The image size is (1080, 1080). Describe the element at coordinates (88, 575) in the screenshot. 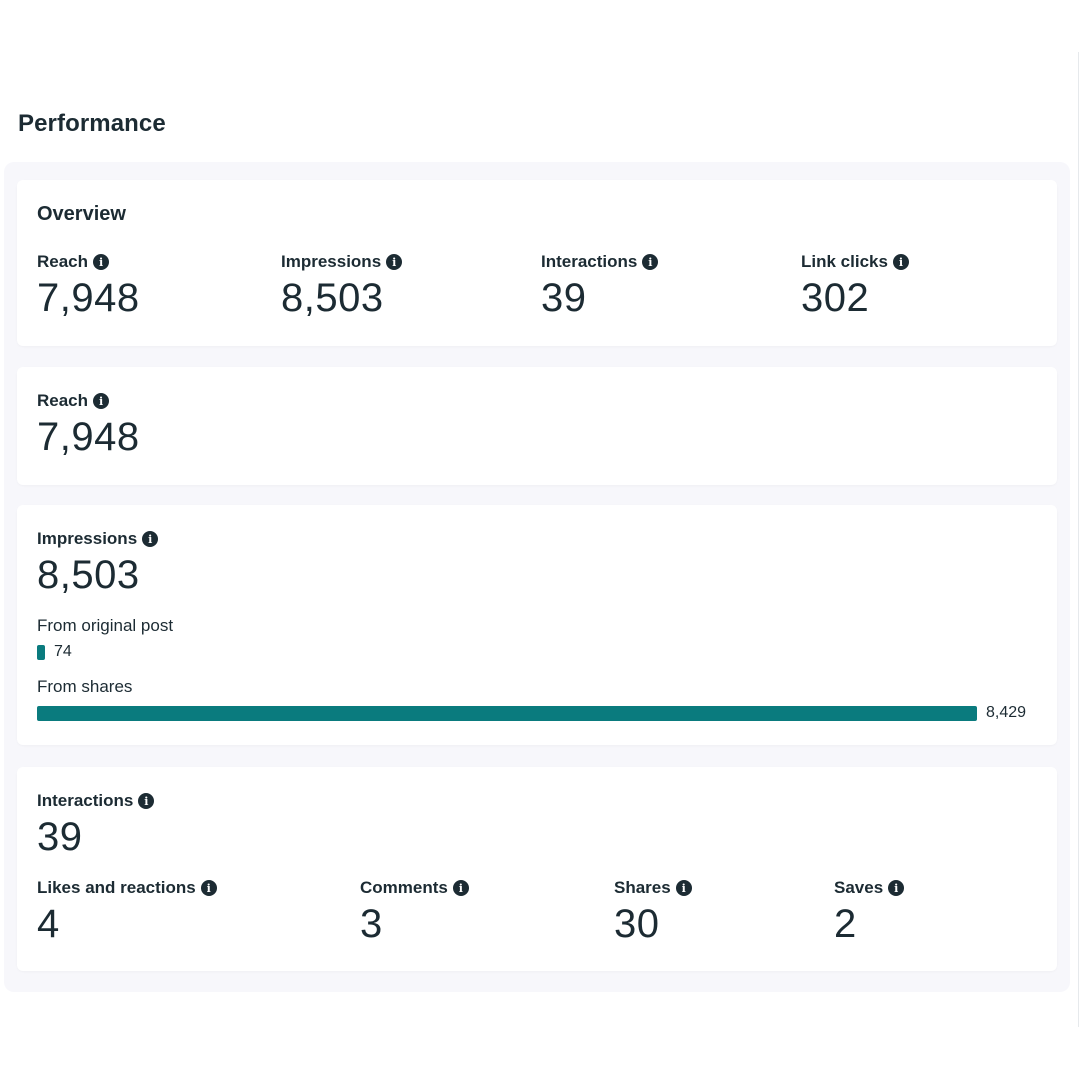

I see `impressions-value: 8,503` at that location.